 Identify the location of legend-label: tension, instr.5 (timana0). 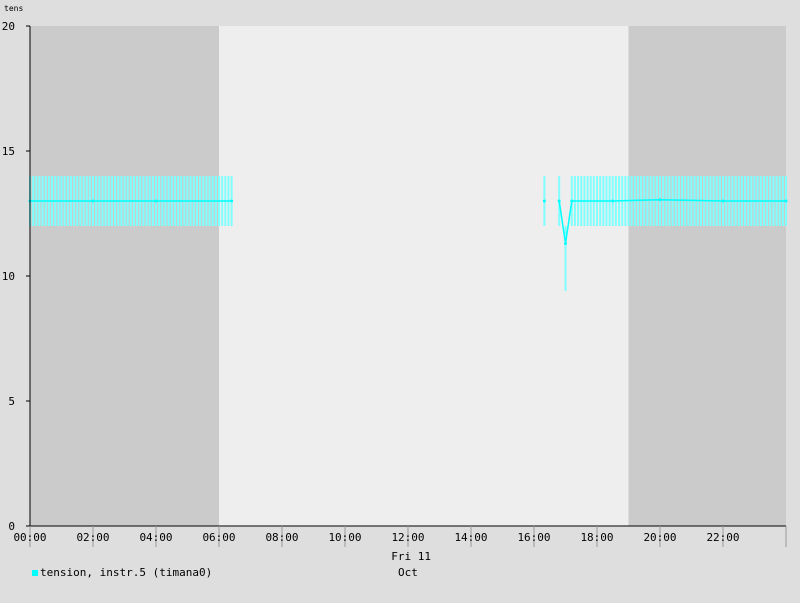
(126, 572).